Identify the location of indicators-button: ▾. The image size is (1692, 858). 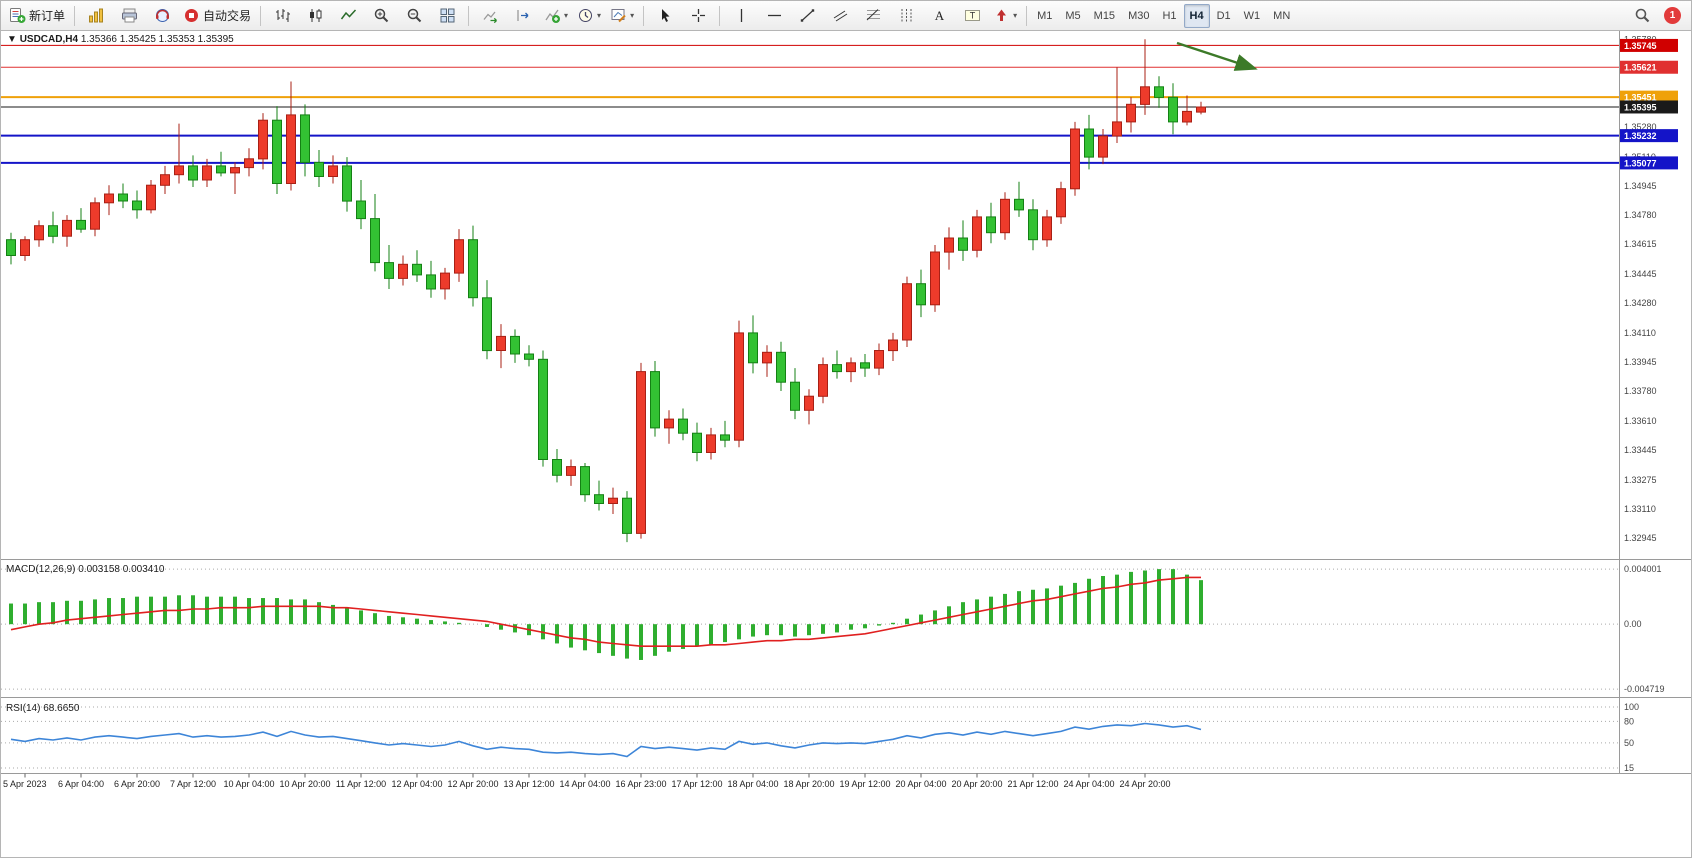
(556, 16).